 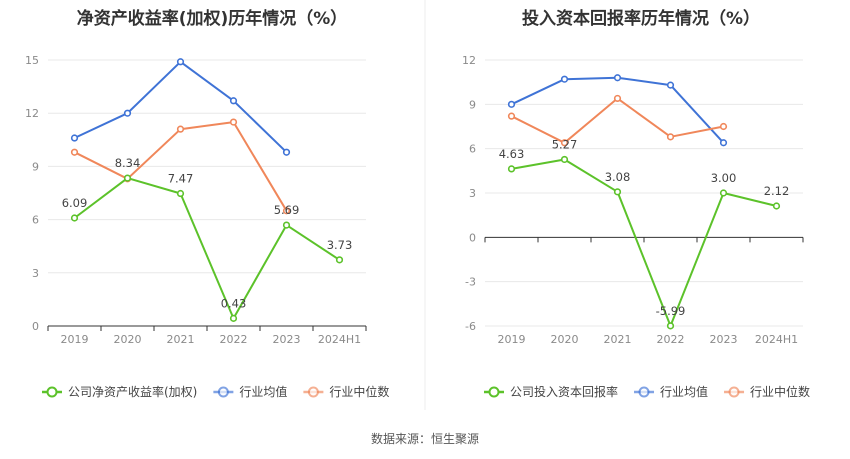 What do you see at coordinates (724, 178) in the screenshot?
I see `data-label: 3.00` at bounding box center [724, 178].